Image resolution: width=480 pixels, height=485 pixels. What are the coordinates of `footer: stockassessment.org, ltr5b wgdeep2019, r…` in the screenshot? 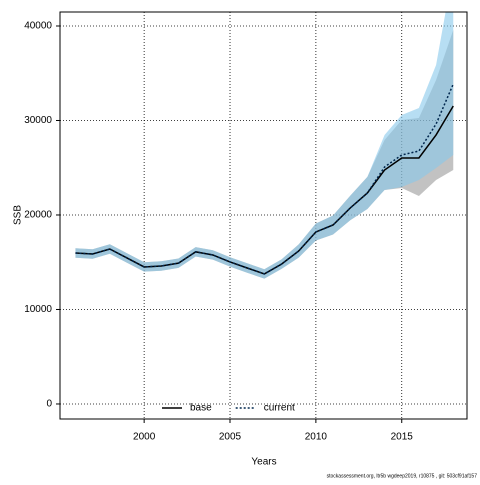 It's located at (402, 476).